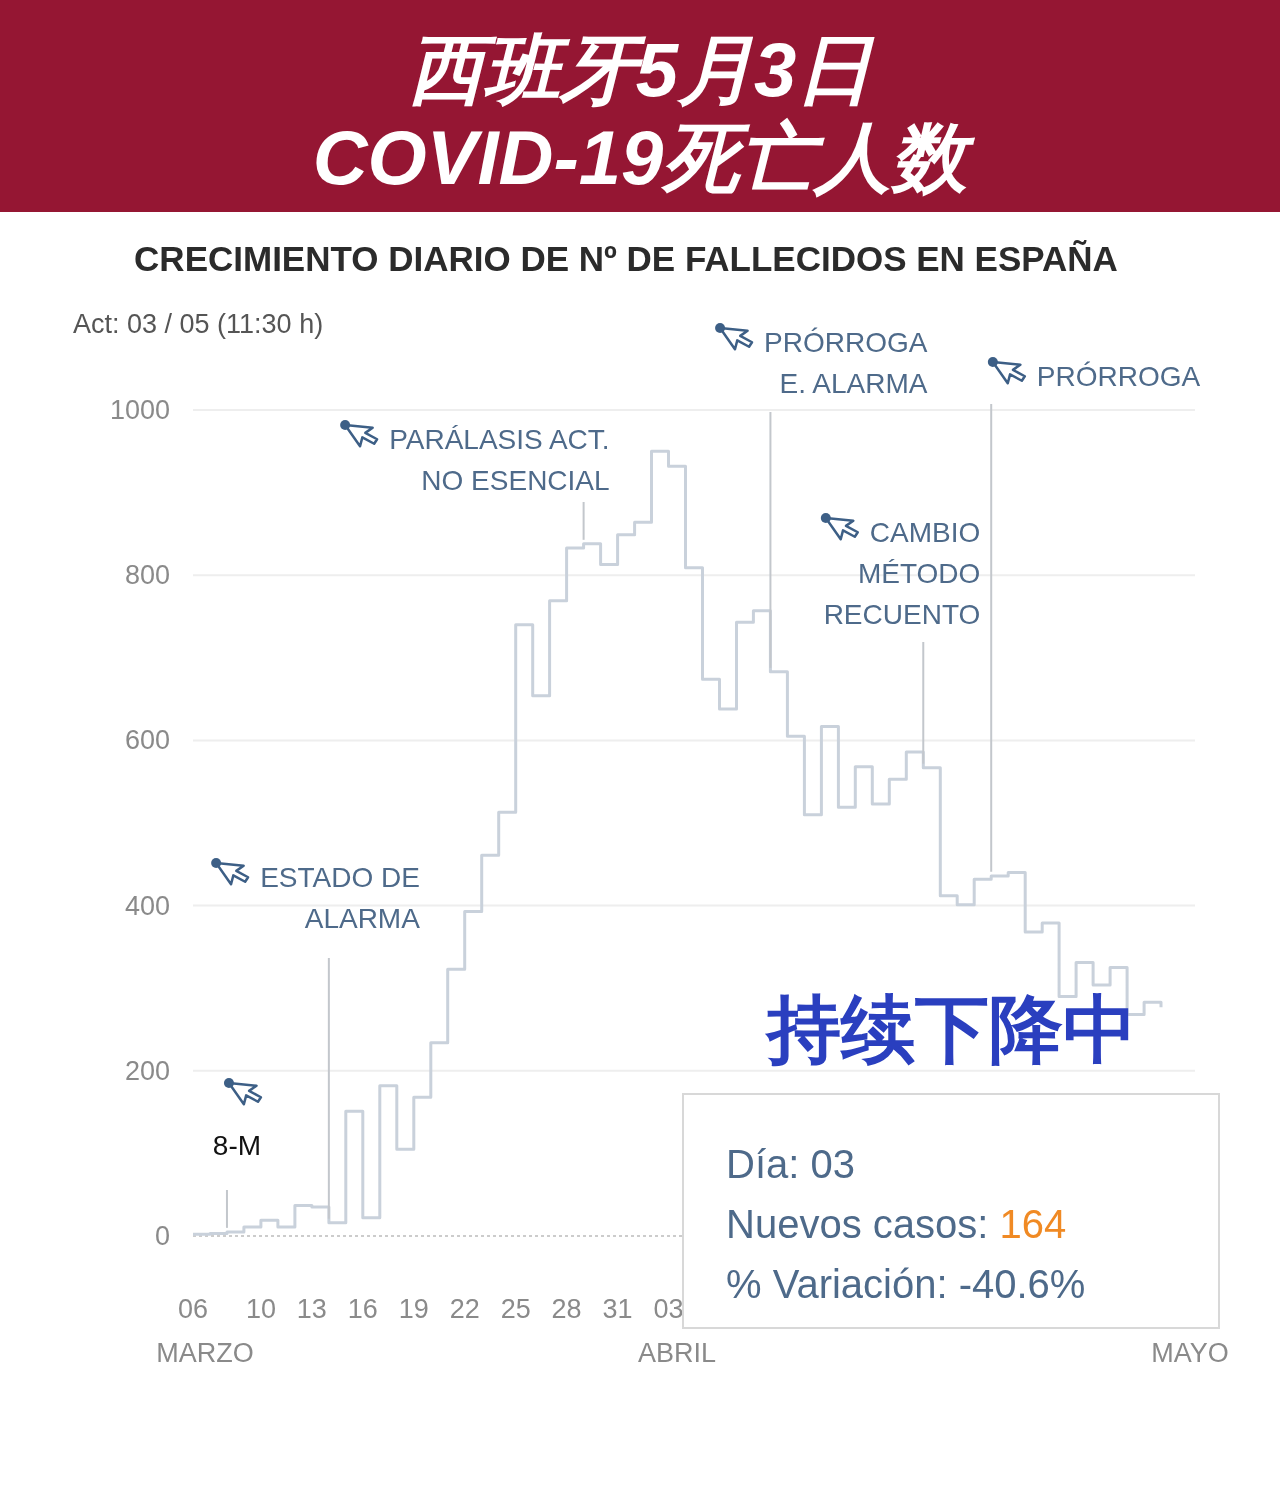 This screenshot has width=1280, height=1502. Describe the element at coordinates (139, 410) in the screenshot. I see `y-tick-label: 1000` at that location.